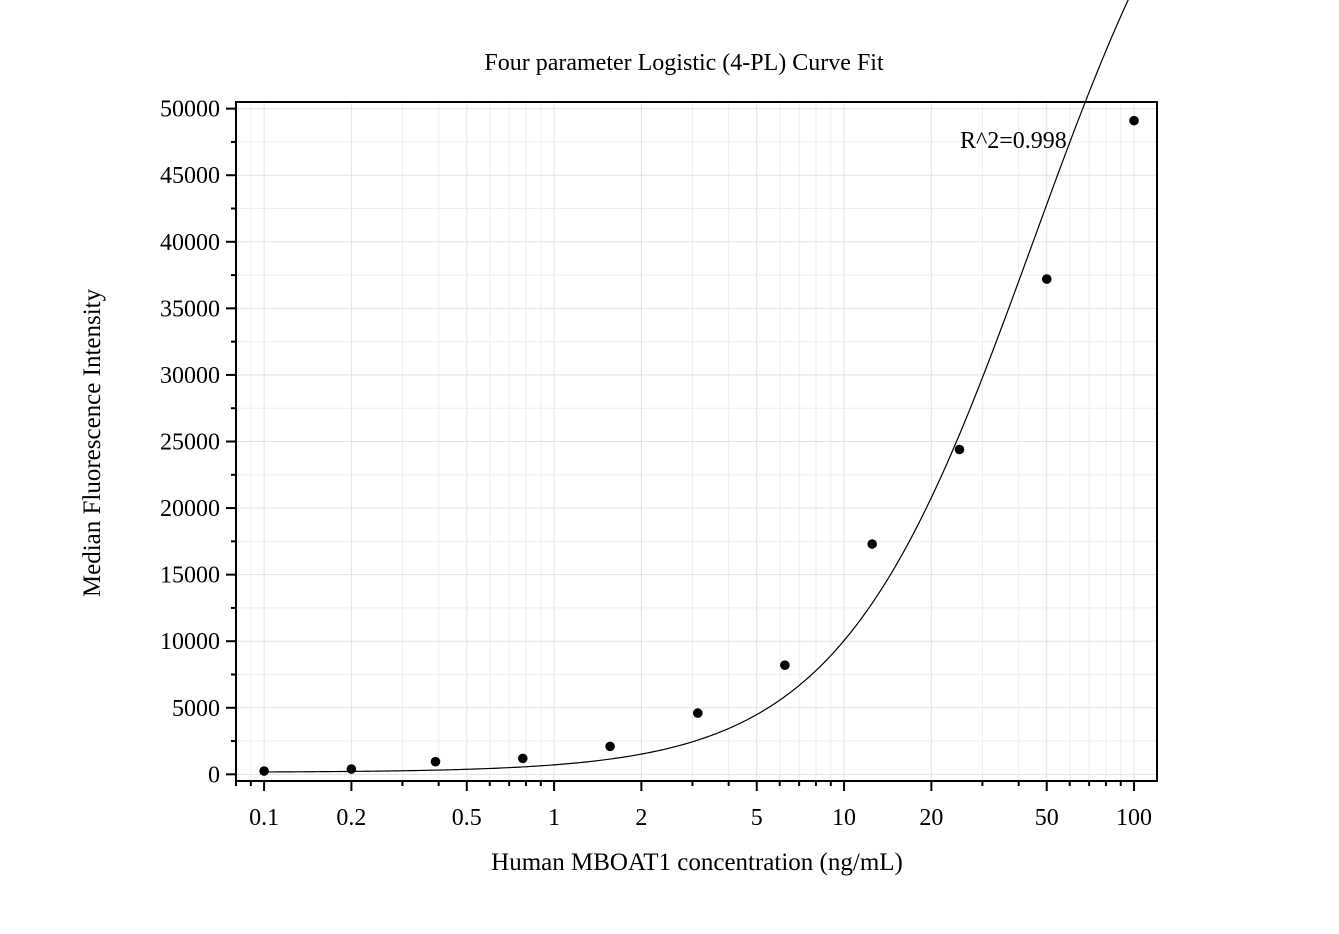 The image size is (1339, 934). I want to click on y-tick-label: 35000, so click(190, 309).